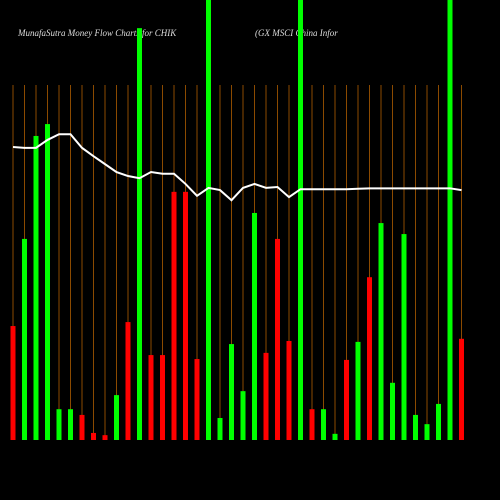  I want to click on chart-subtitle: (GX MSCI China Infor, so click(296, 33).